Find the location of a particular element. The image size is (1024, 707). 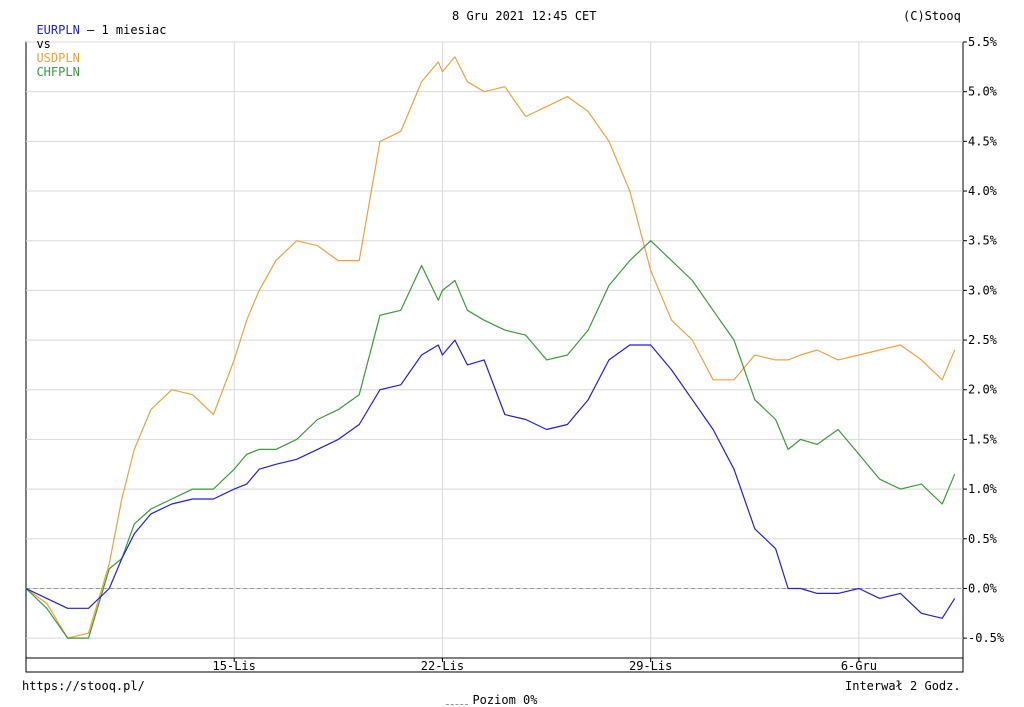

y-tick-label: 5.5% is located at coordinates (983, 42).